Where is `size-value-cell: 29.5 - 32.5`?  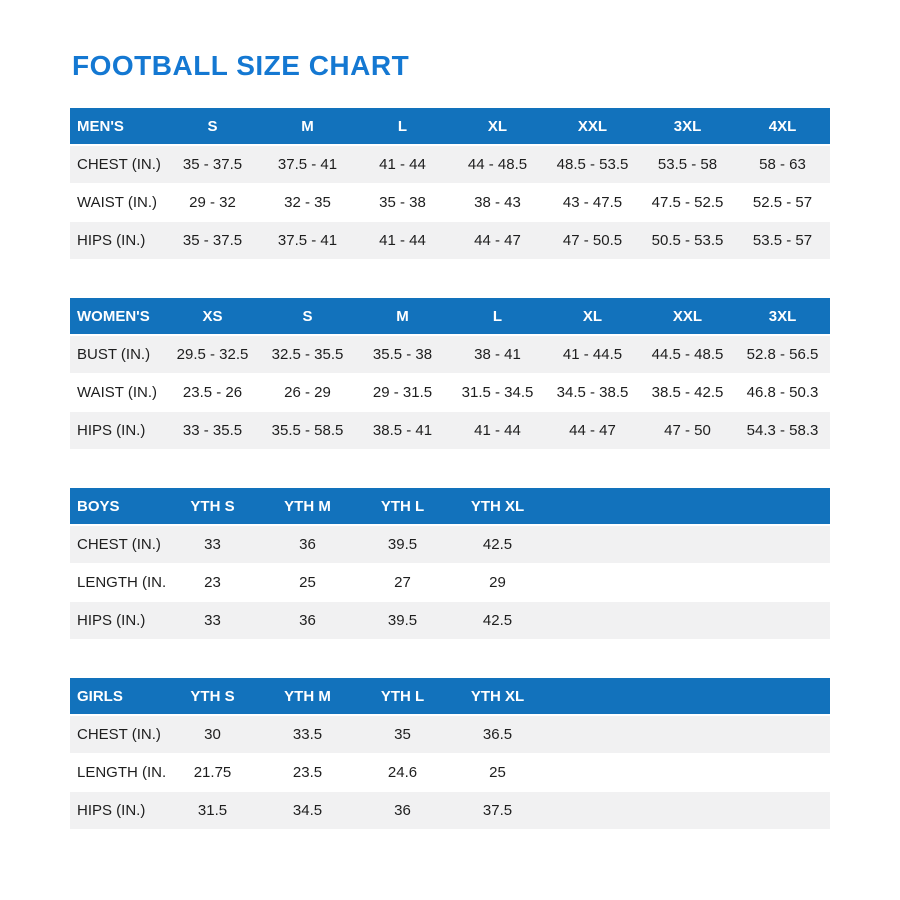
size-value-cell: 29.5 - 32.5 is located at coordinates (212, 354).